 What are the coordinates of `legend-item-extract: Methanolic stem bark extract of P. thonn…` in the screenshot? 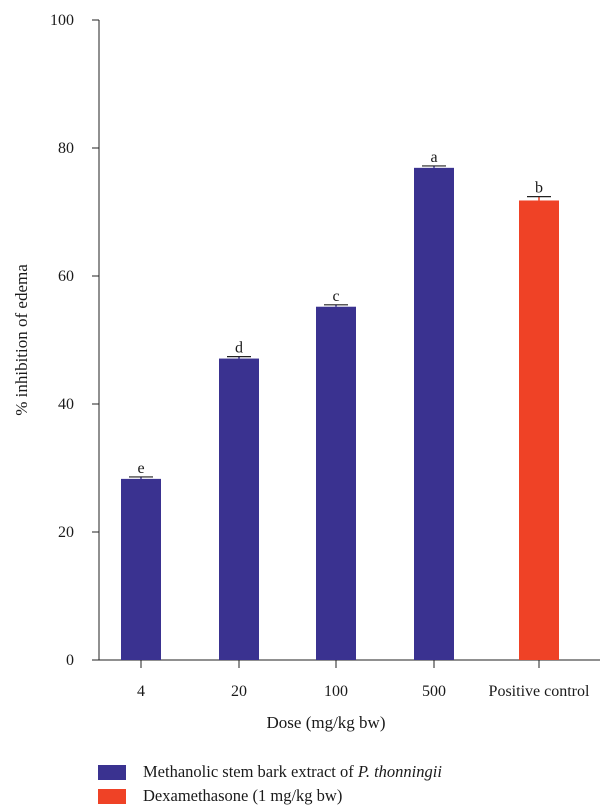 It's located at (270, 772).